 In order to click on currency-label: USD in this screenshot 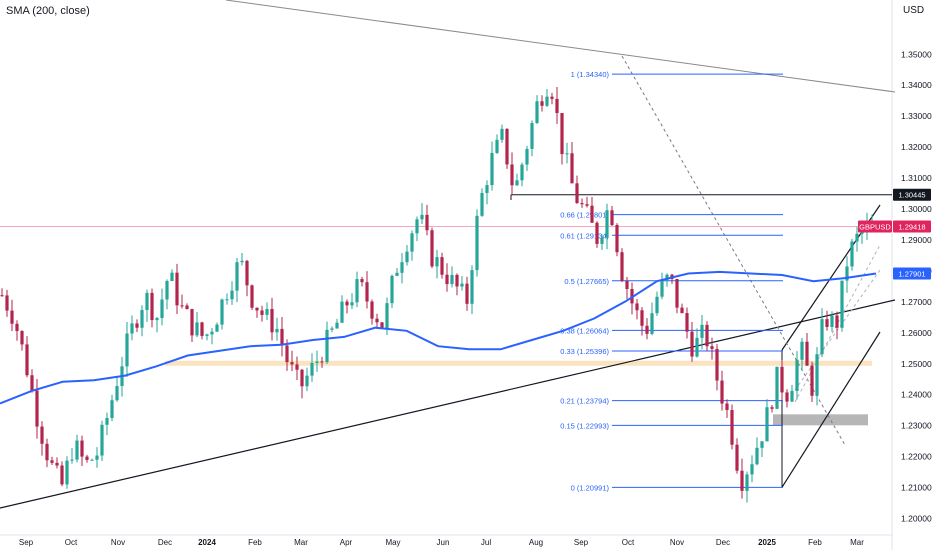, I will do `click(914, 10)`.